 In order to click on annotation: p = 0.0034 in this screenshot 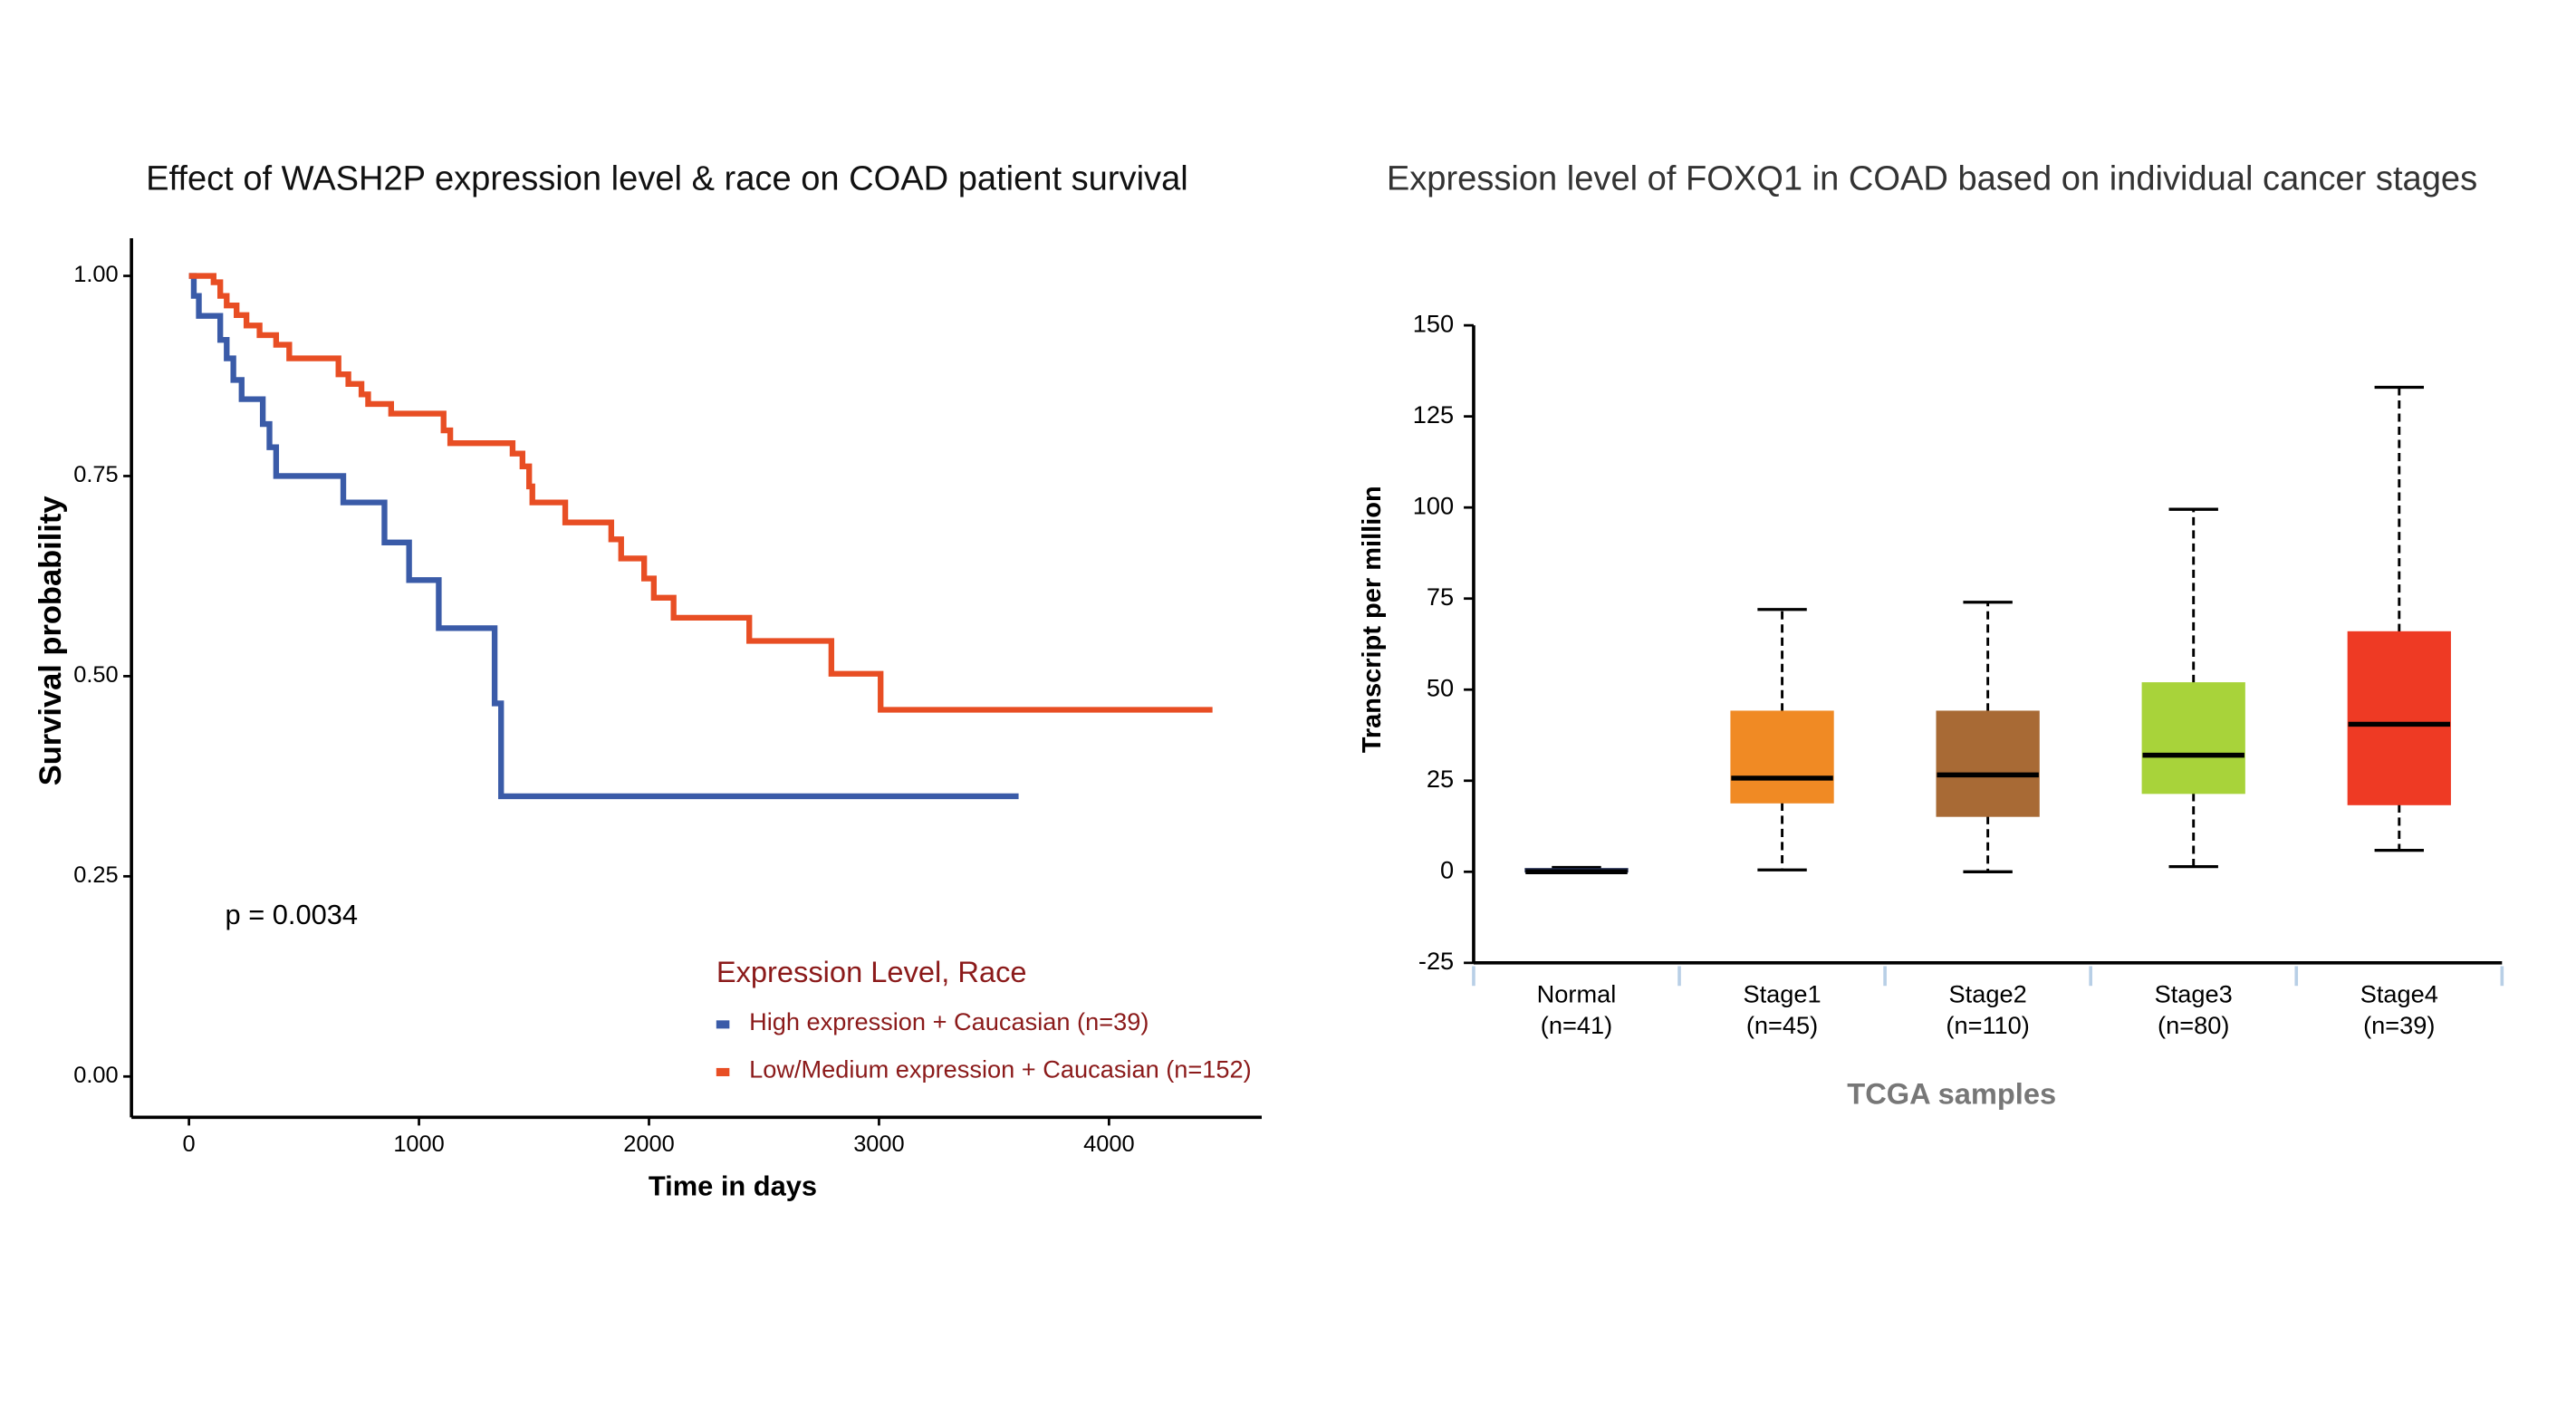, I will do `click(292, 914)`.